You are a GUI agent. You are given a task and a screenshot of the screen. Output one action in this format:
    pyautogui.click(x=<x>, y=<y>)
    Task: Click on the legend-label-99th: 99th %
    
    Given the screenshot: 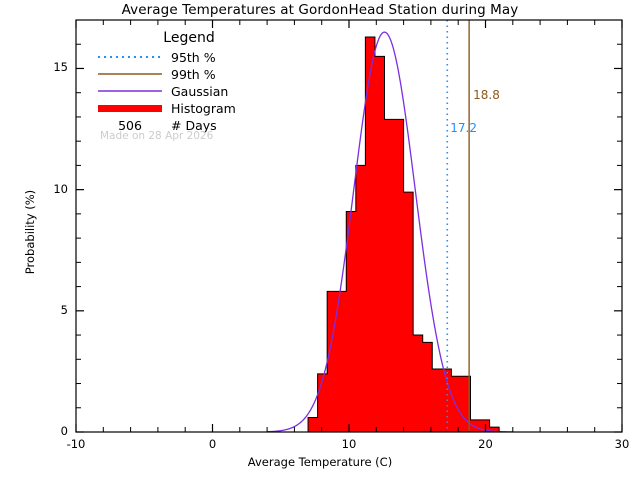 What is the action you would take?
    pyautogui.click(x=193, y=74)
    